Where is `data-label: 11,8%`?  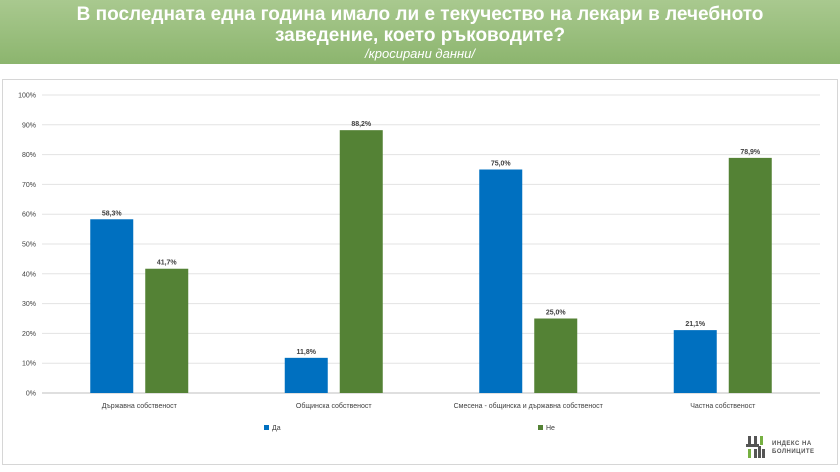
data-label: 11,8% is located at coordinates (307, 352).